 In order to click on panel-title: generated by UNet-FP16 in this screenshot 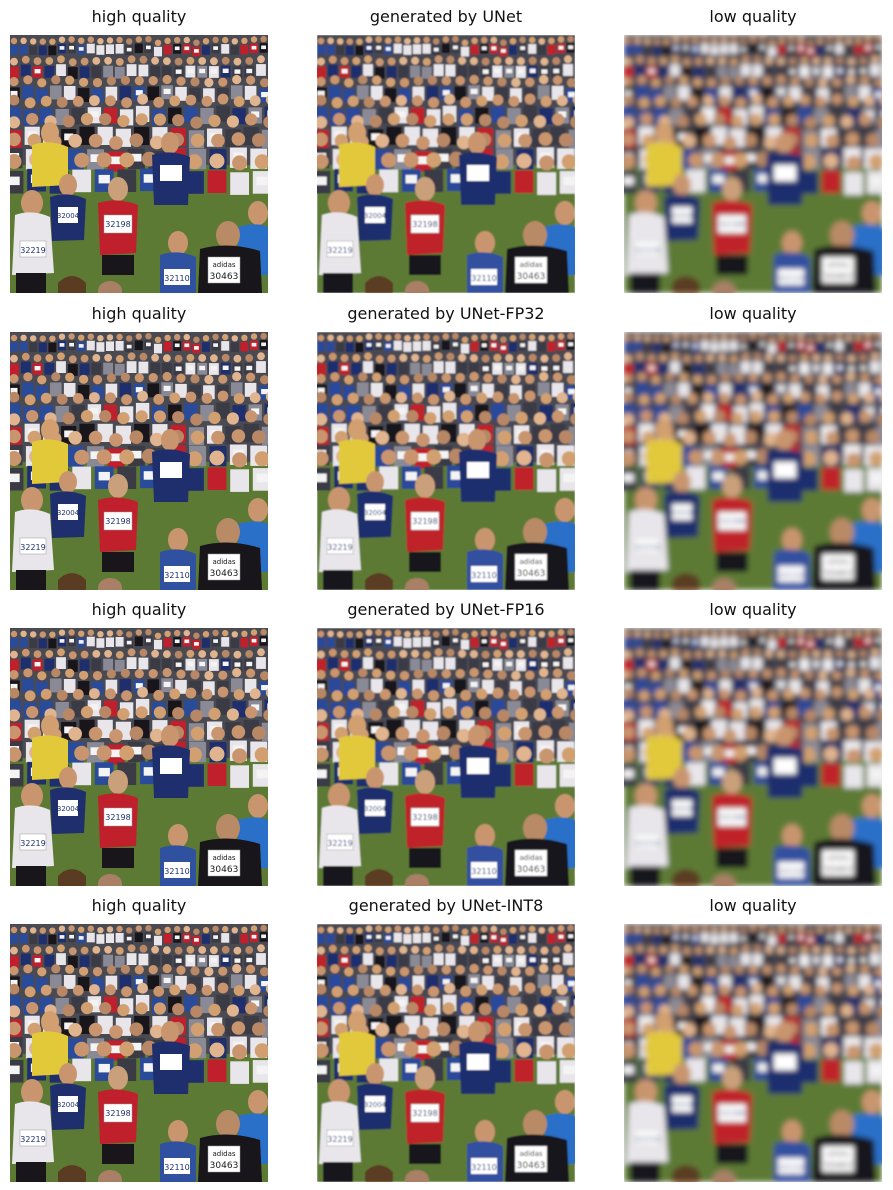, I will do `click(446, 609)`.